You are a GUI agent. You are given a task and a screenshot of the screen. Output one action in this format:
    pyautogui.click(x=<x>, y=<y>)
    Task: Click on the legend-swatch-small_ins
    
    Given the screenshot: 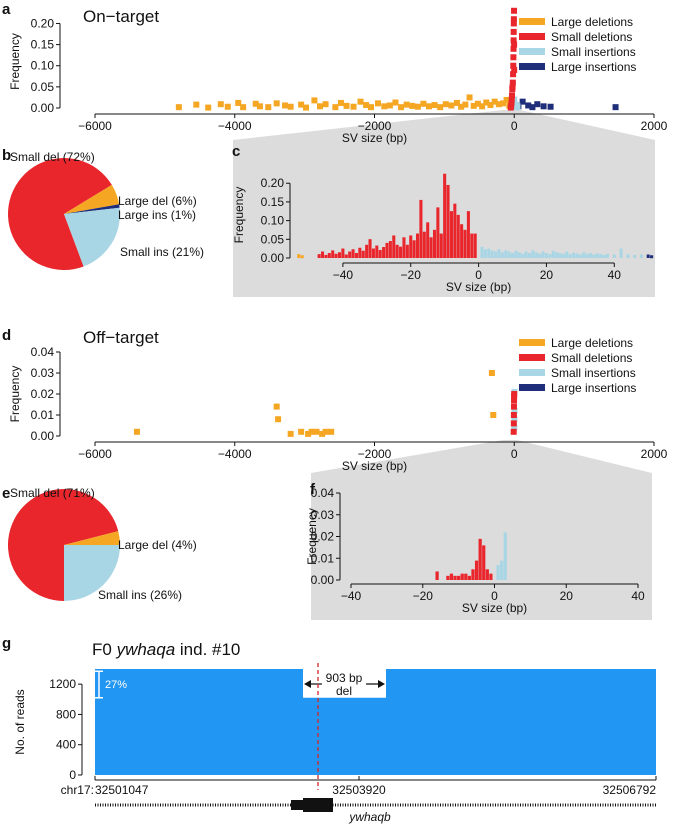 What is the action you would take?
    pyautogui.click(x=532, y=51)
    